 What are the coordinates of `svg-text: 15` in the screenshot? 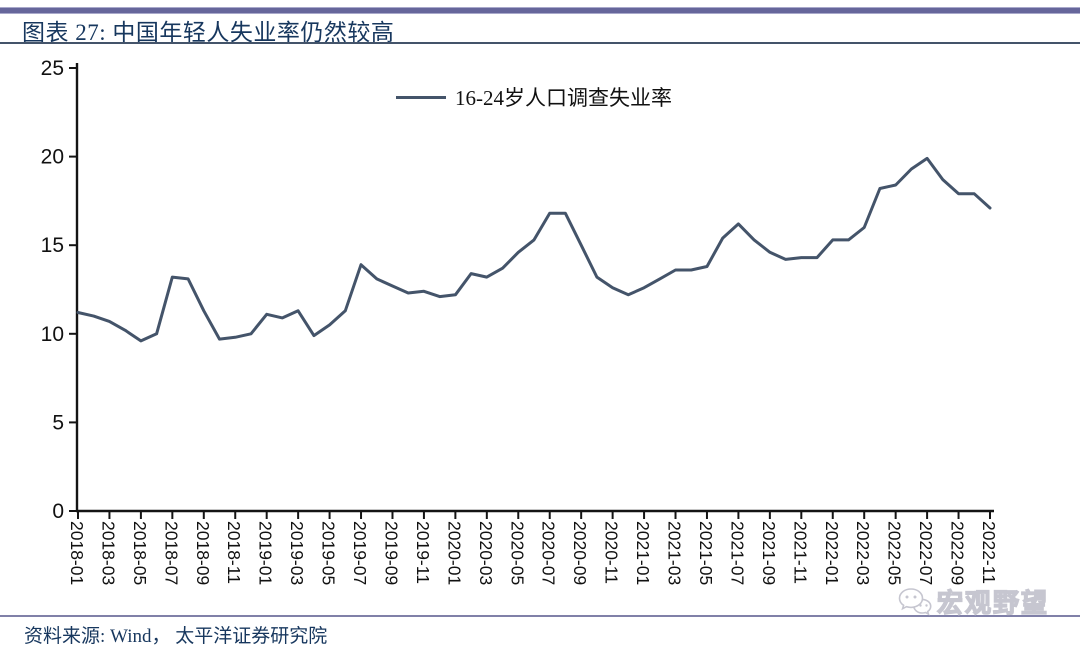 It's located at (52, 245).